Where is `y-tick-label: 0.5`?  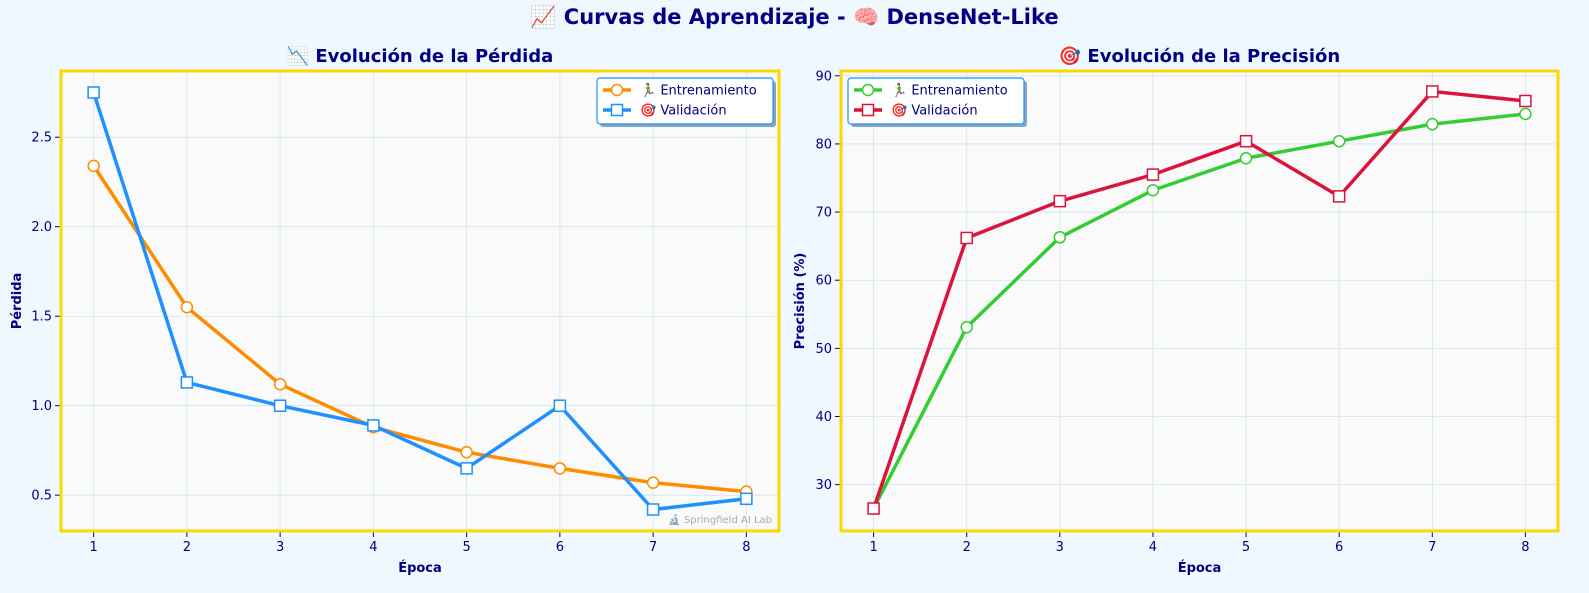 y-tick-label: 0.5 is located at coordinates (41, 496).